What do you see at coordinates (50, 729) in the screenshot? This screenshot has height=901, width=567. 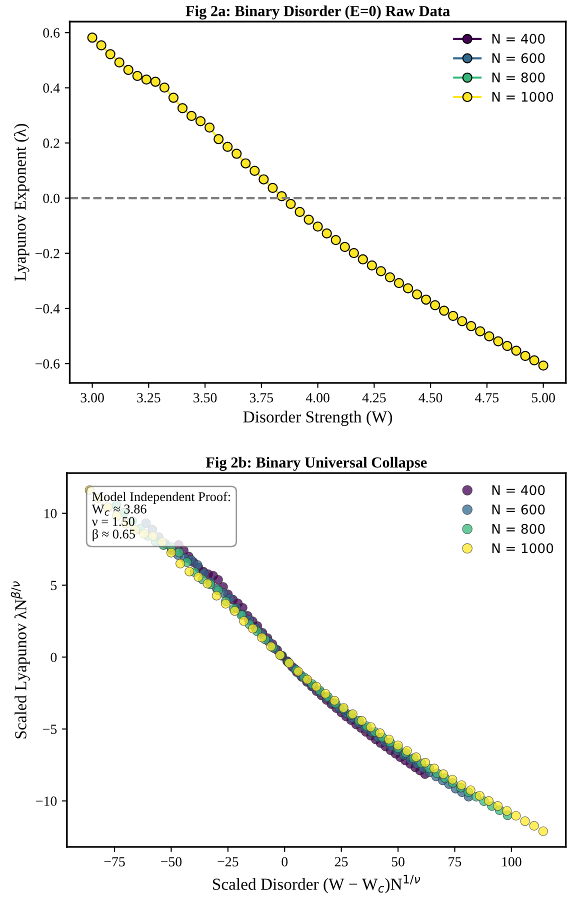 I see `y-tick-label: −5` at bounding box center [50, 729].